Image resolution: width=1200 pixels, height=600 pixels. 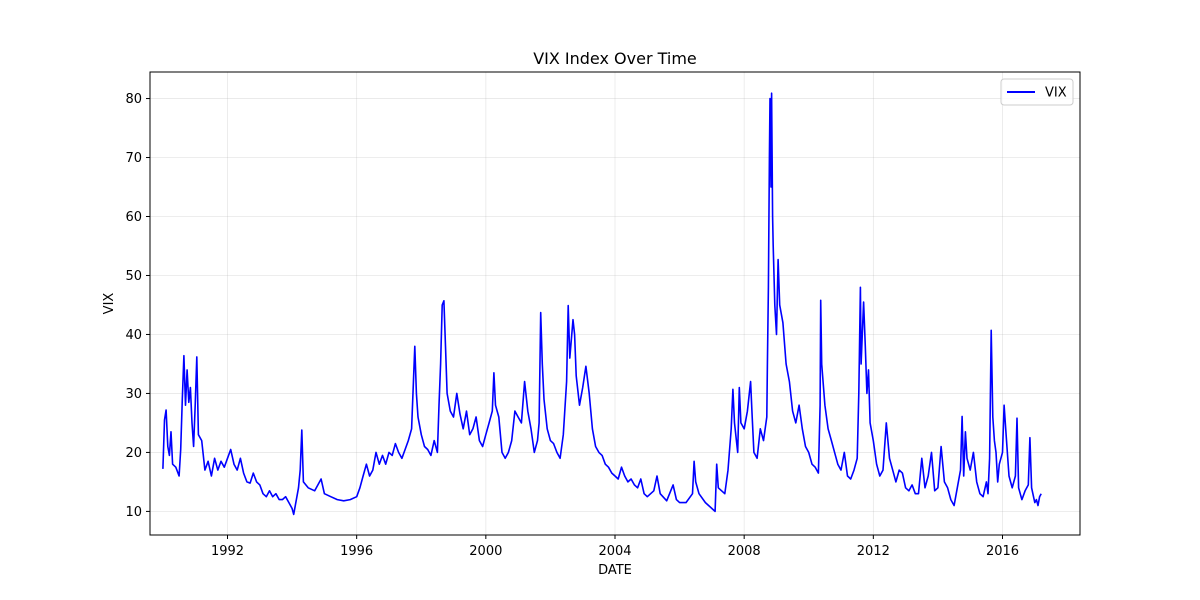 What do you see at coordinates (133, 158) in the screenshot?
I see `y-tick-label: 70` at bounding box center [133, 158].